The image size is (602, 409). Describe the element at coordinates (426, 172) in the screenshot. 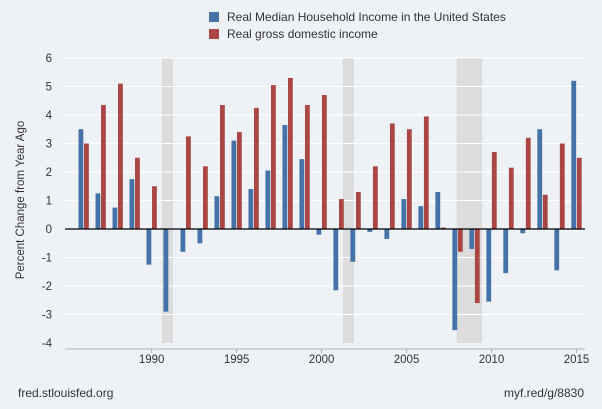

I see `bar-gdi-2006` at that location.